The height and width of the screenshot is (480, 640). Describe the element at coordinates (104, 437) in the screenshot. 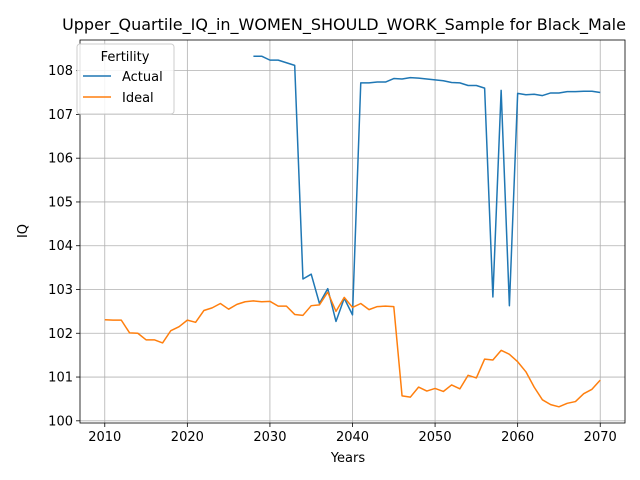

I see `x-tick-label: 2010` at that location.